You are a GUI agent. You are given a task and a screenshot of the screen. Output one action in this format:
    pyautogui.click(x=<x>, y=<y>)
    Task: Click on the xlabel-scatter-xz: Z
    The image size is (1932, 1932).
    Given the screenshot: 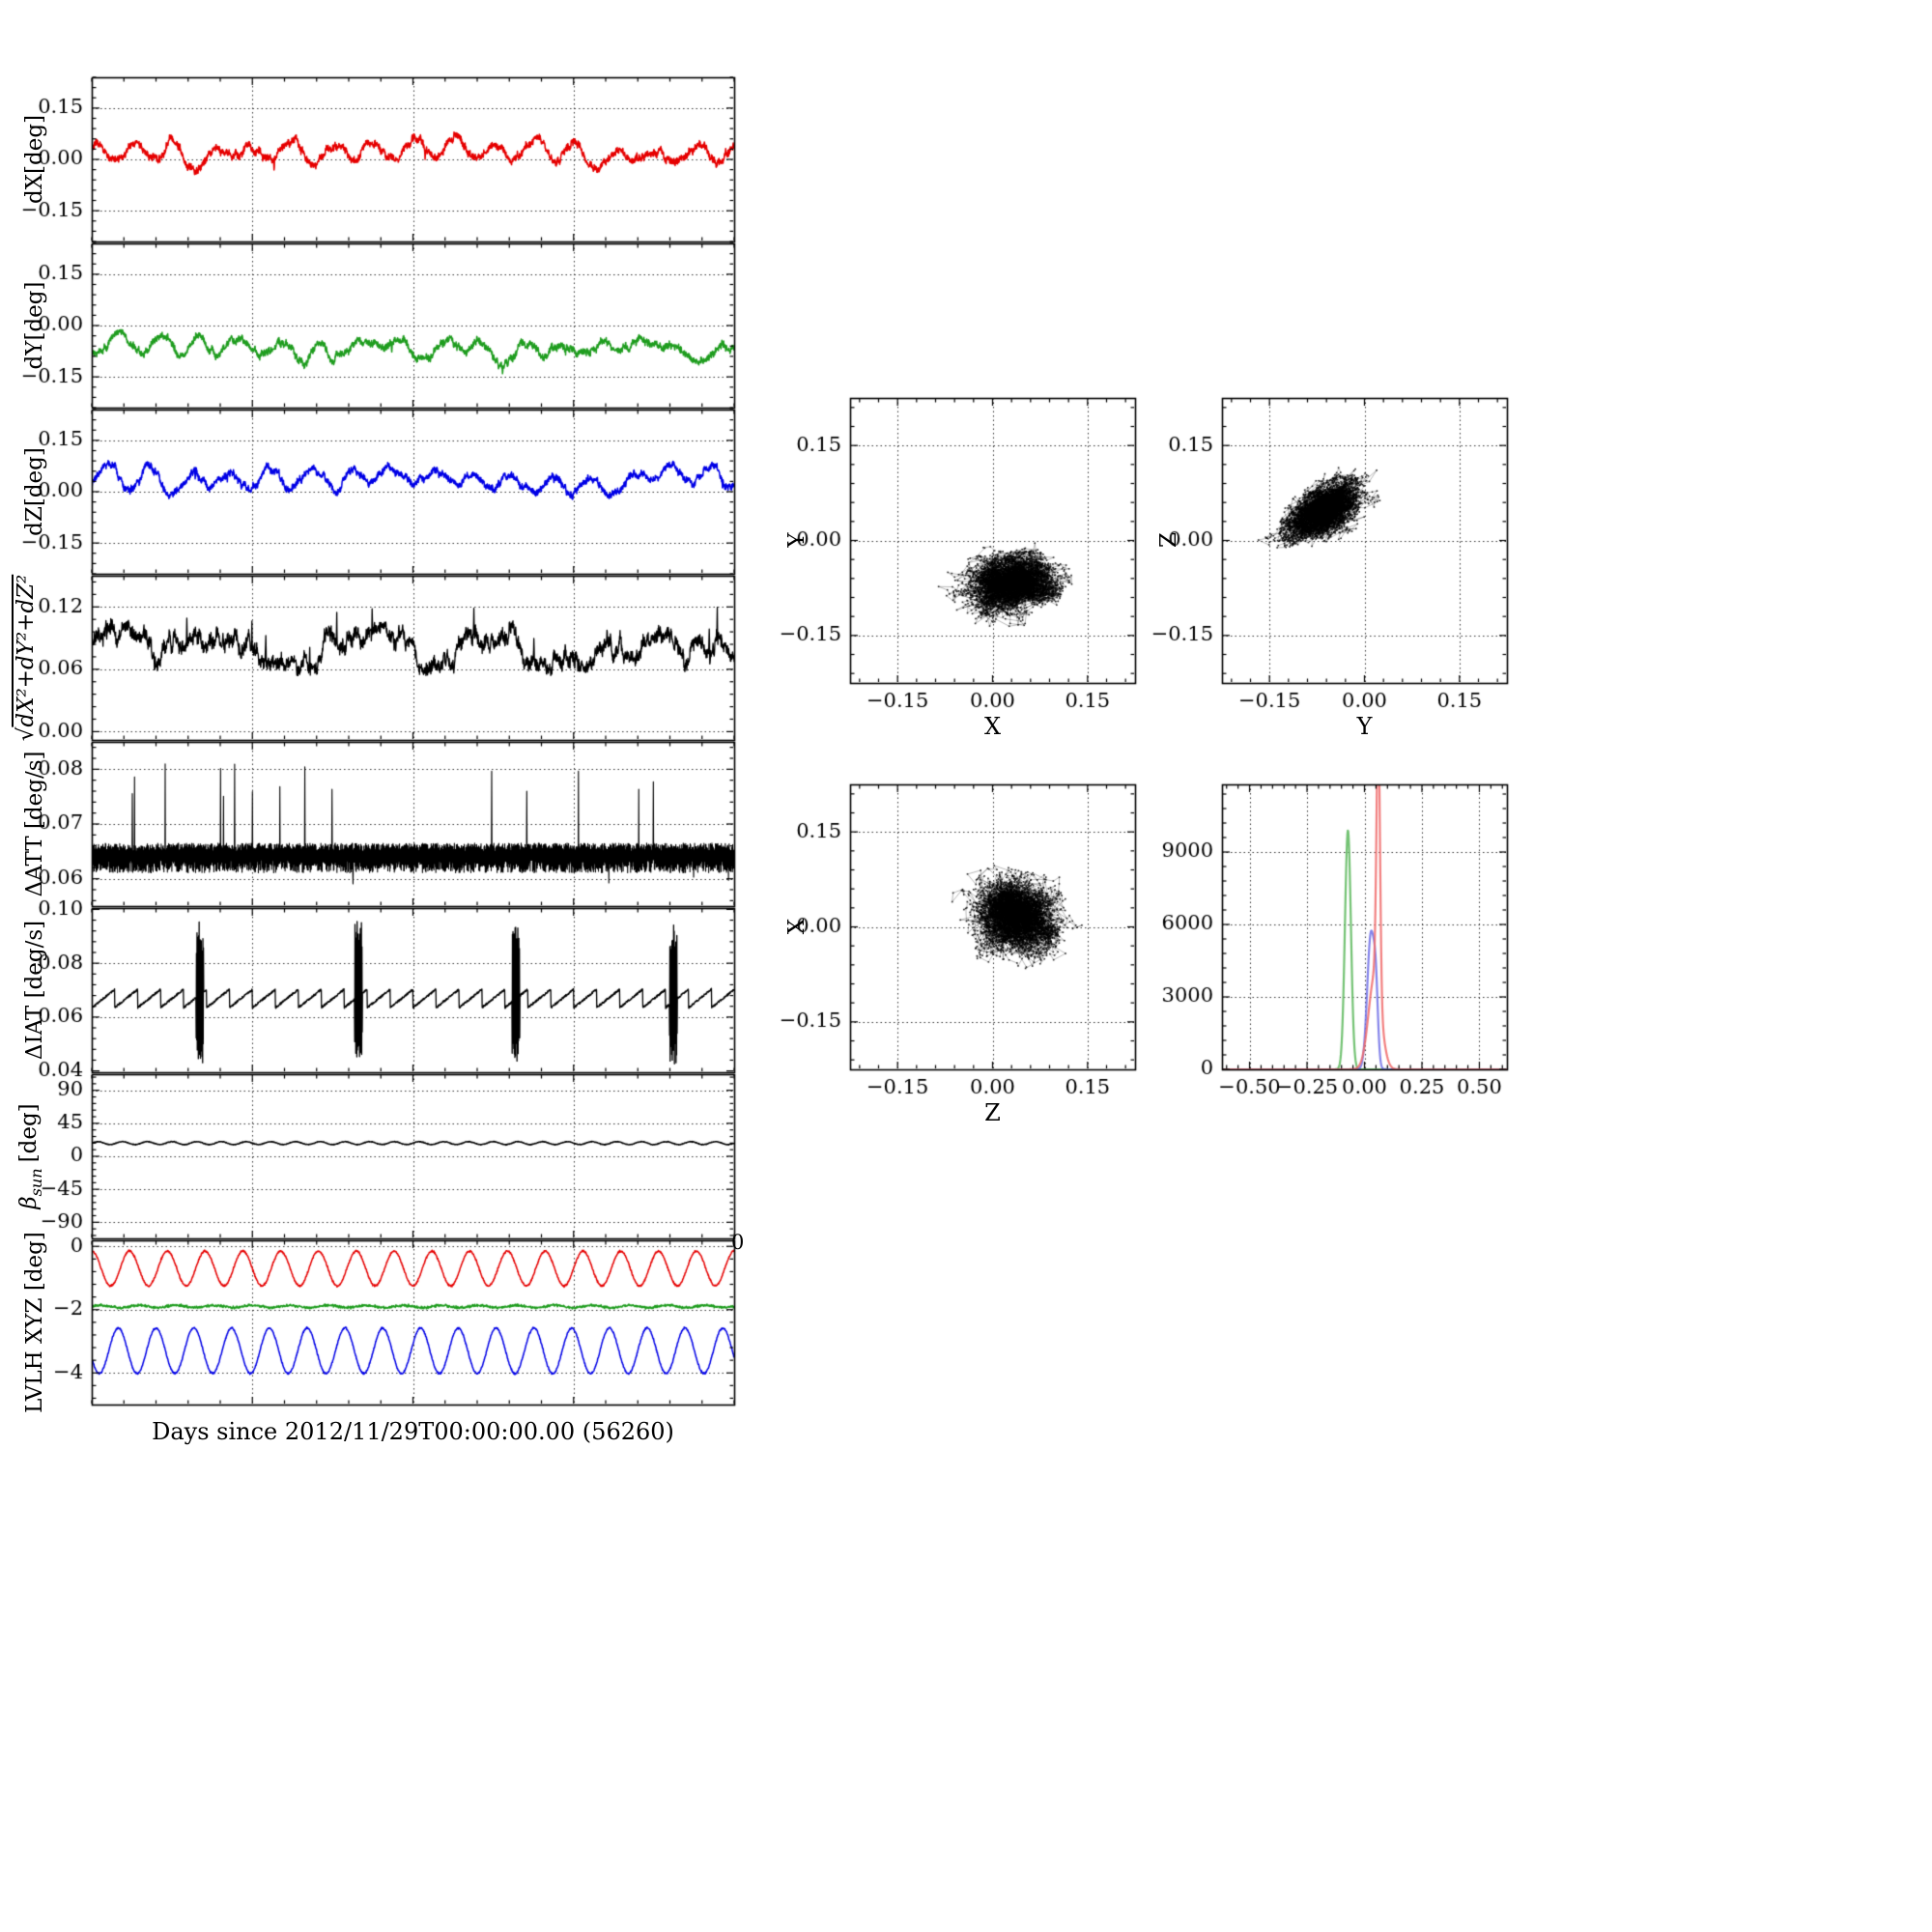 What is the action you would take?
    pyautogui.click(x=992, y=1112)
    